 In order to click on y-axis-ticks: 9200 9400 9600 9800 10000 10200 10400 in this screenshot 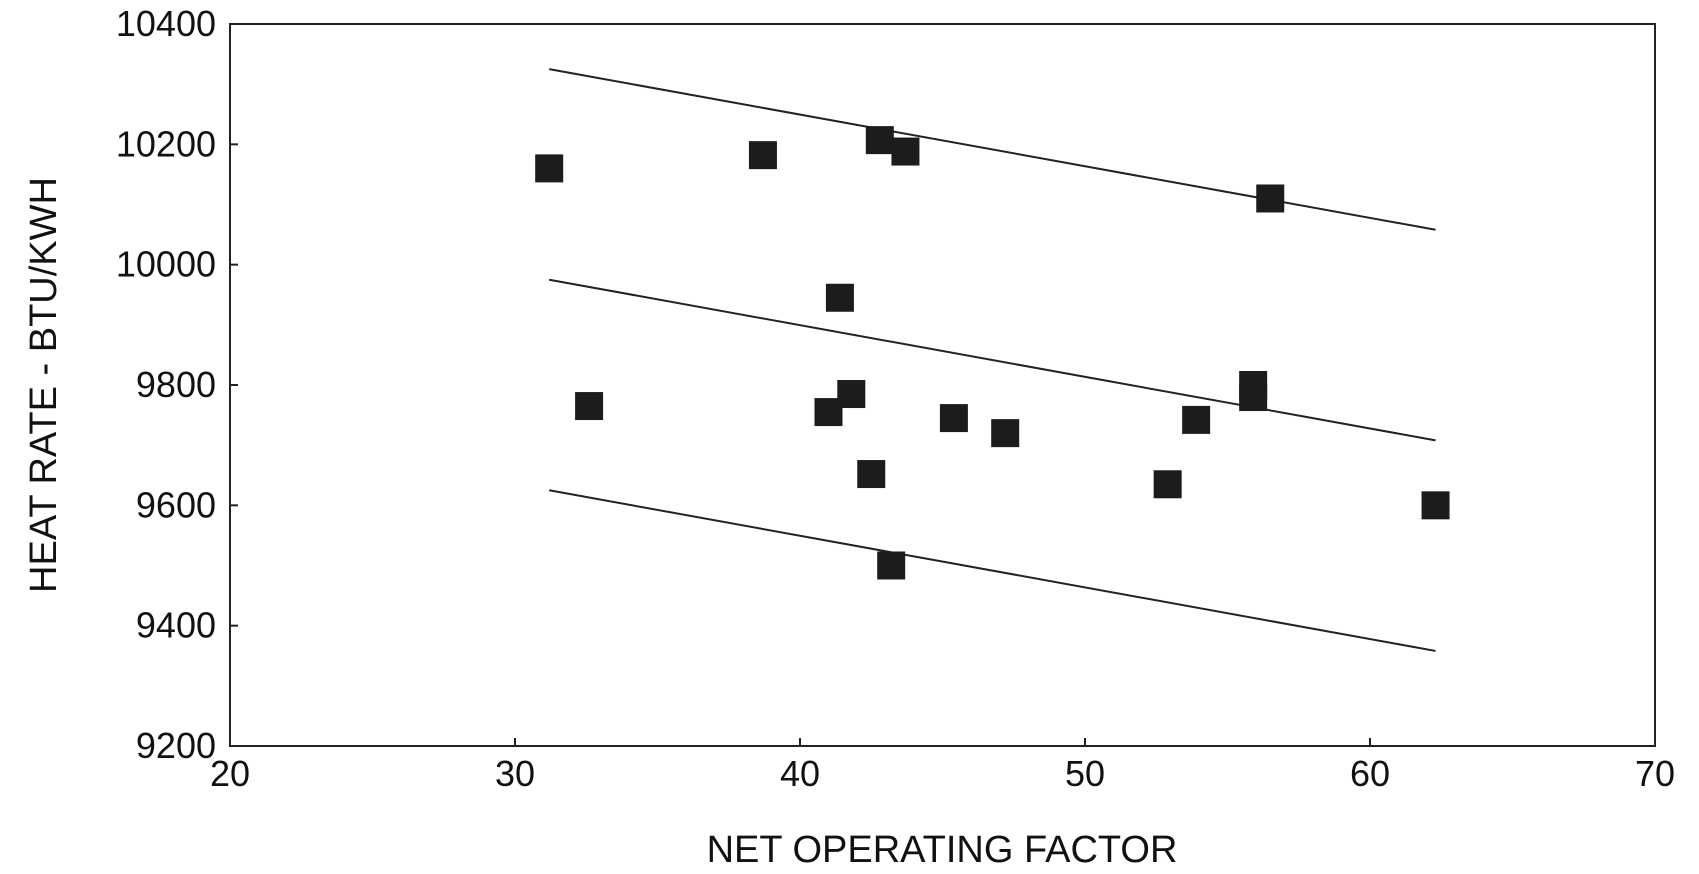, I will do `click(177, 384)`.